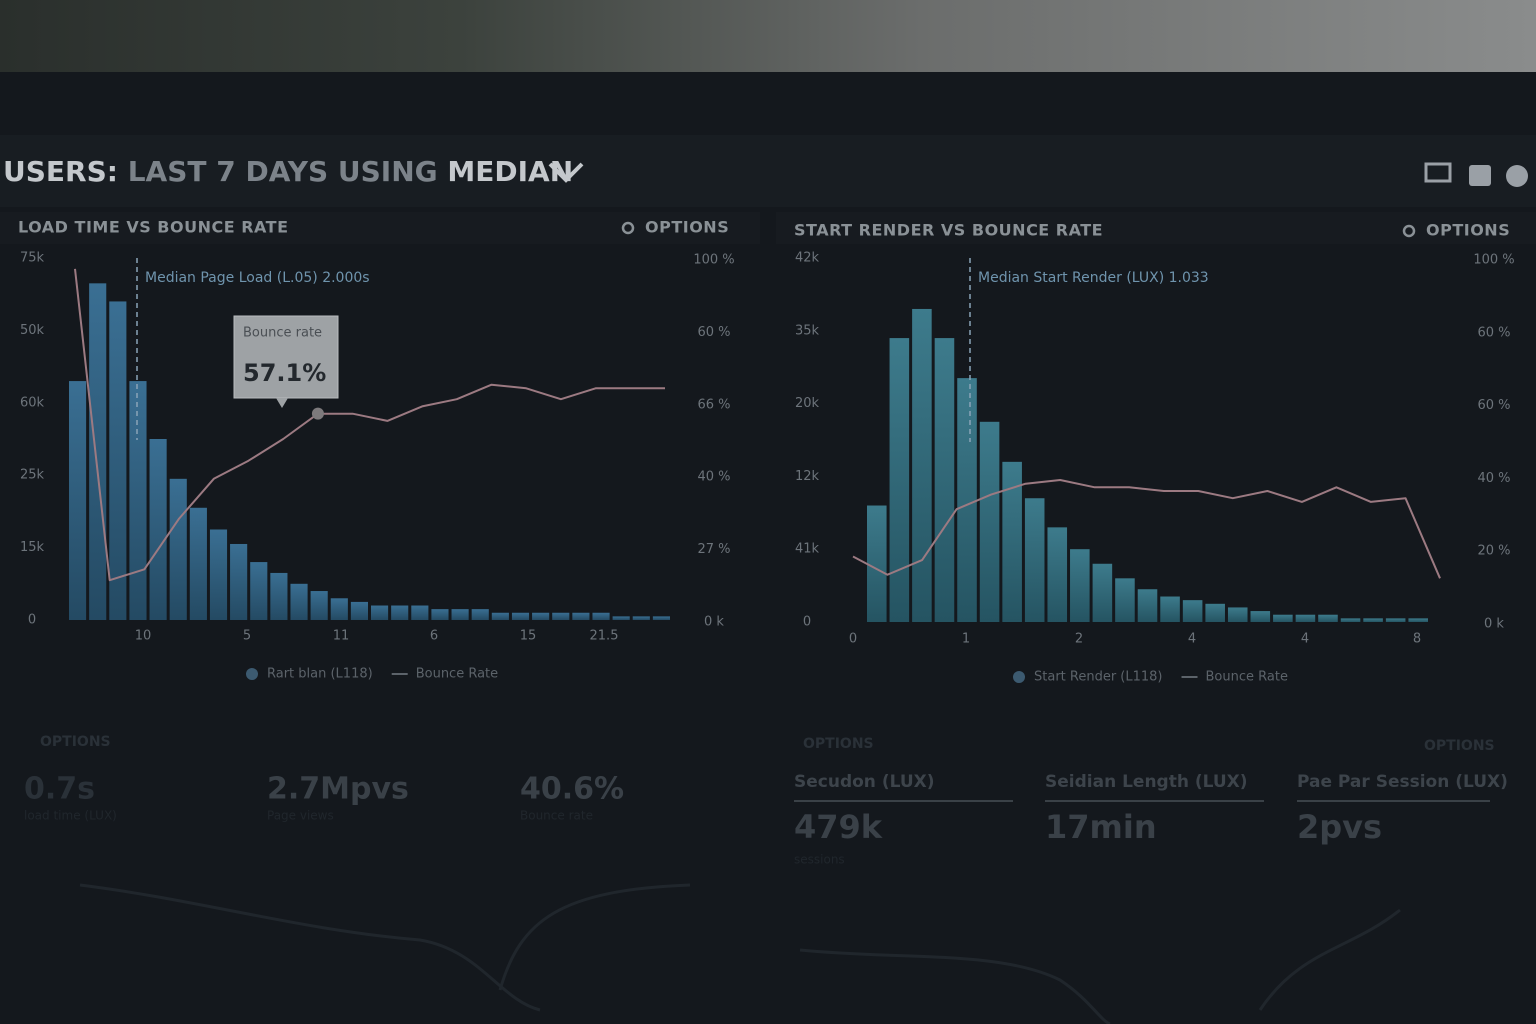 This screenshot has height=1024, width=1536. What do you see at coordinates (257, 278) in the screenshot?
I see `median-annotation: Median Page Load (L.05) 2.000s` at bounding box center [257, 278].